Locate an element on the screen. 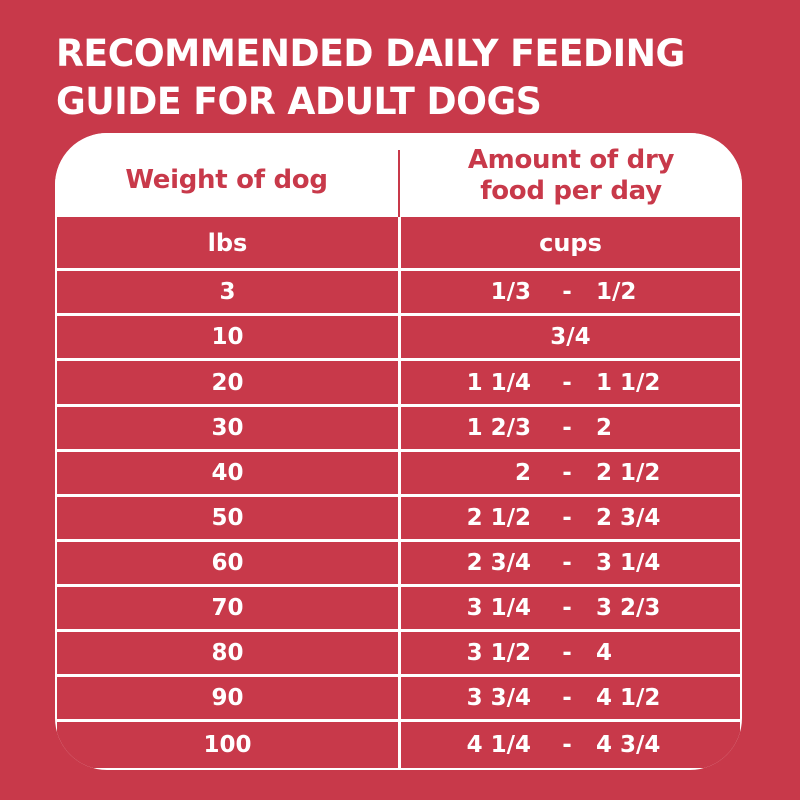  amount-max: 1 1/2 is located at coordinates (628, 382).